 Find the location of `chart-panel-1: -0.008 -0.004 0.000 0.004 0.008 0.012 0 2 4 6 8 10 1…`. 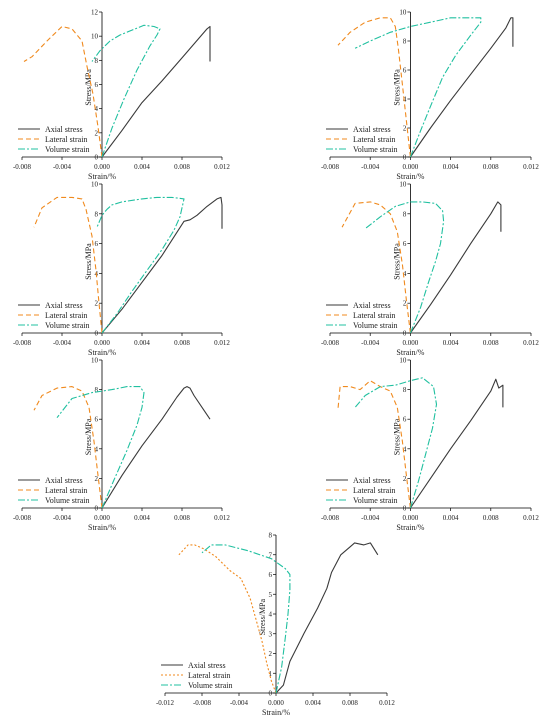

chart-panel-1: -0.008 -0.004 0.000 0.004 0.008 0.012 0 2 4 6 8 10 1… is located at coordinates (121, 95).